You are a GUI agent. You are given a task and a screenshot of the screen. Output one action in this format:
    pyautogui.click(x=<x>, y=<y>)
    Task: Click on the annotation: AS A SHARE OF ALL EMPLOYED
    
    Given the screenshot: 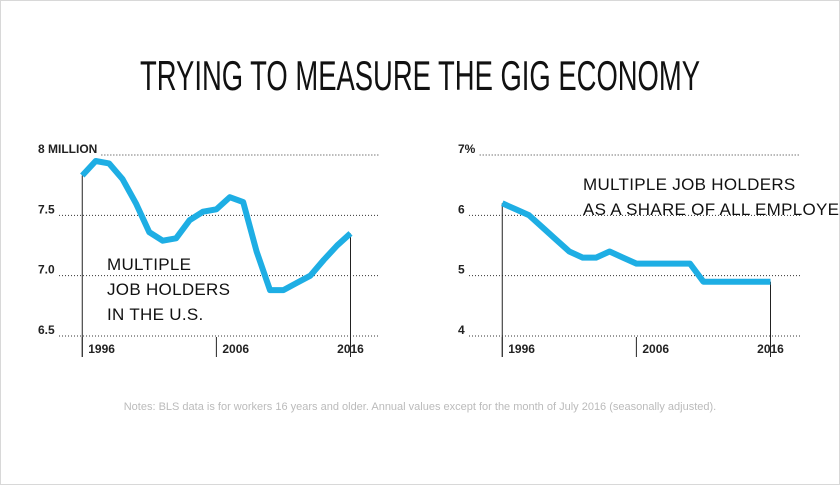 What is the action you would take?
    pyautogui.click(x=711, y=209)
    